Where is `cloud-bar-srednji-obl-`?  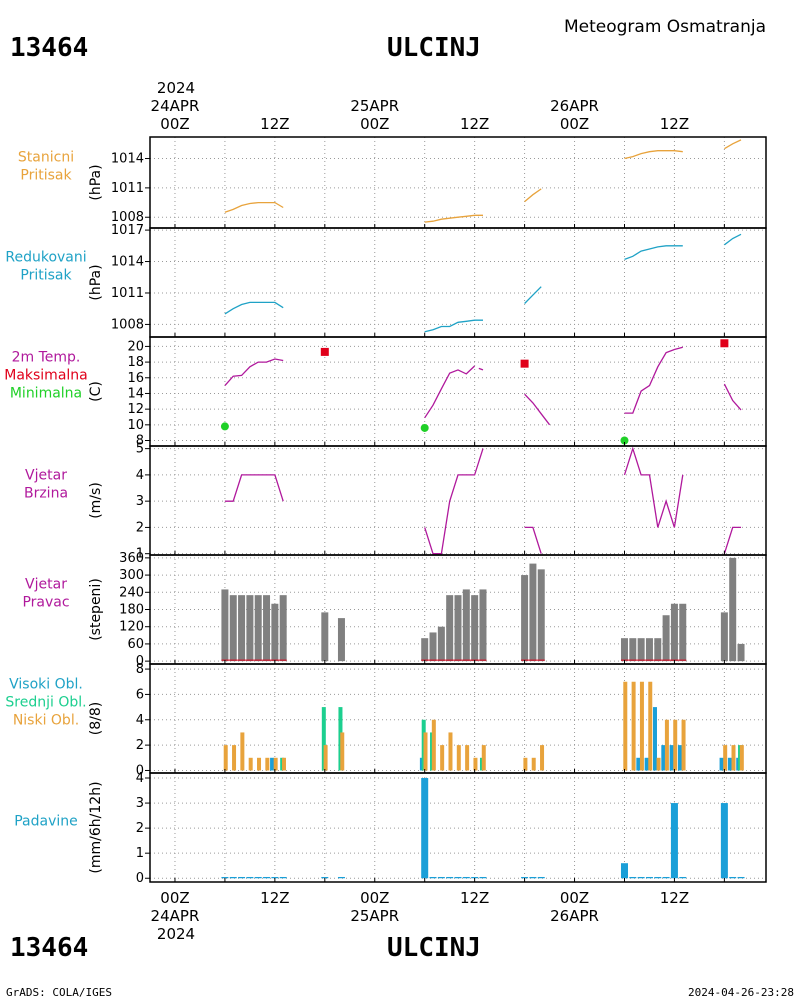 cloud-bar-srednji-obl- is located at coordinates (323, 739).